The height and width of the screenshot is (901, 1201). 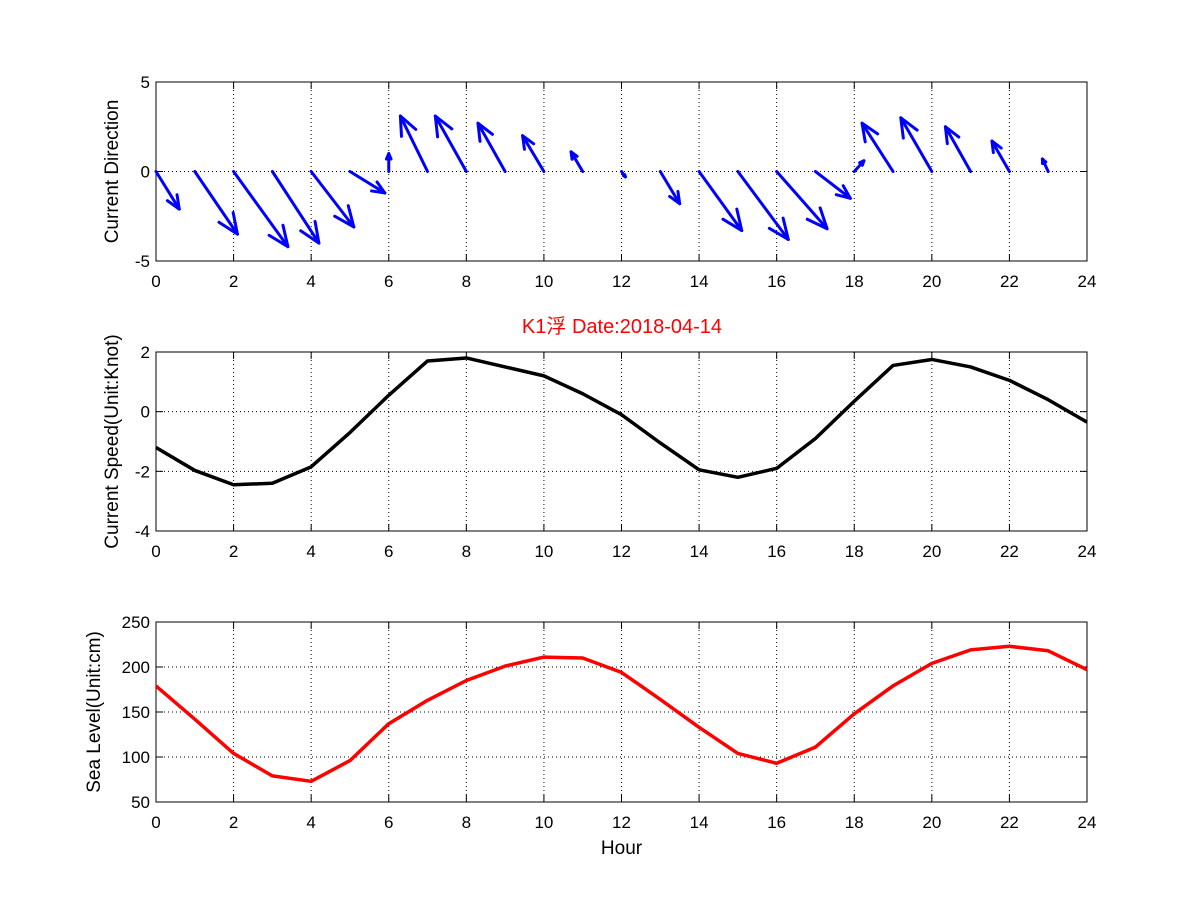 What do you see at coordinates (155, 281) in the screenshot?
I see `direction-xtick-label: 0` at bounding box center [155, 281].